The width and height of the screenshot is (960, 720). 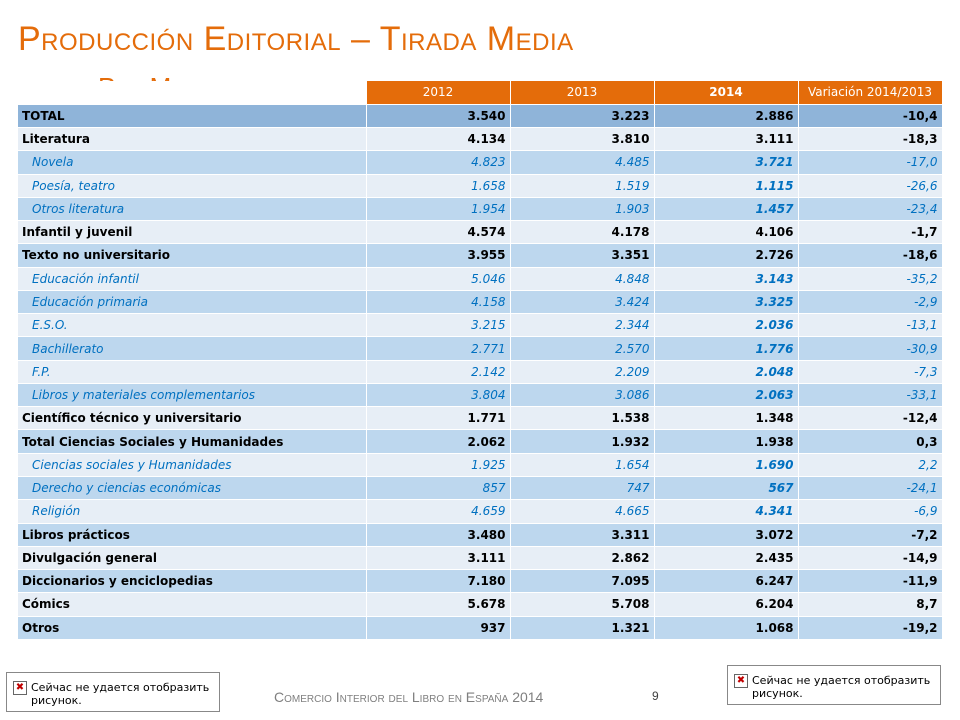 What do you see at coordinates (870, 279) in the screenshot?
I see `cell-variation: -35,2` at bounding box center [870, 279].